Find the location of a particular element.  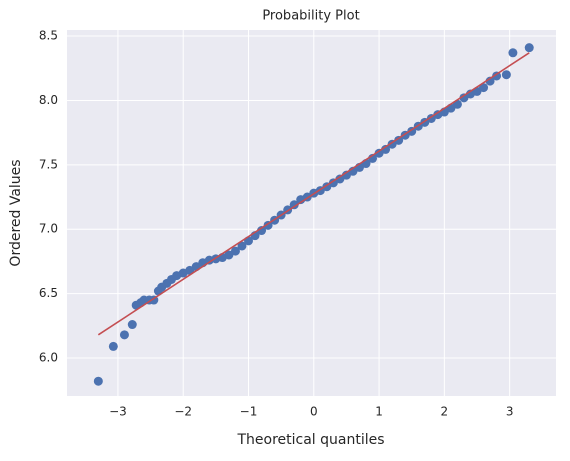

y-tick-label: 6.5 is located at coordinates (48, 293).